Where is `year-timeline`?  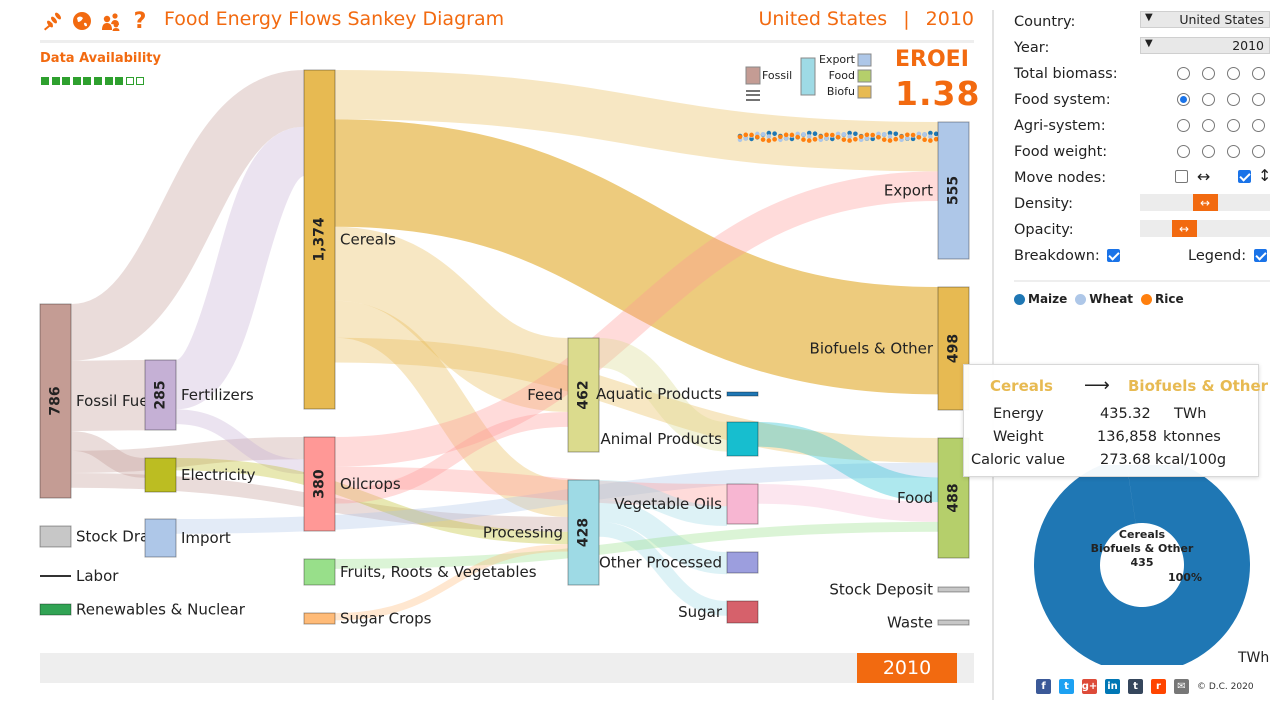 year-timeline is located at coordinates (507, 668).